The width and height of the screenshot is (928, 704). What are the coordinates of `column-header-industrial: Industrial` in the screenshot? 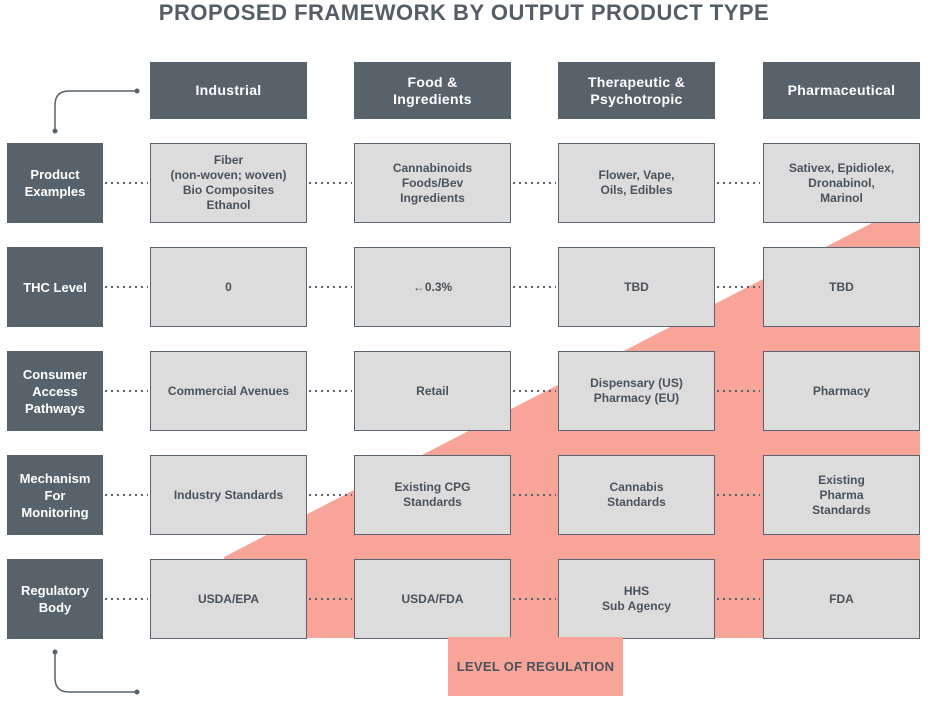 It's located at (228, 90).